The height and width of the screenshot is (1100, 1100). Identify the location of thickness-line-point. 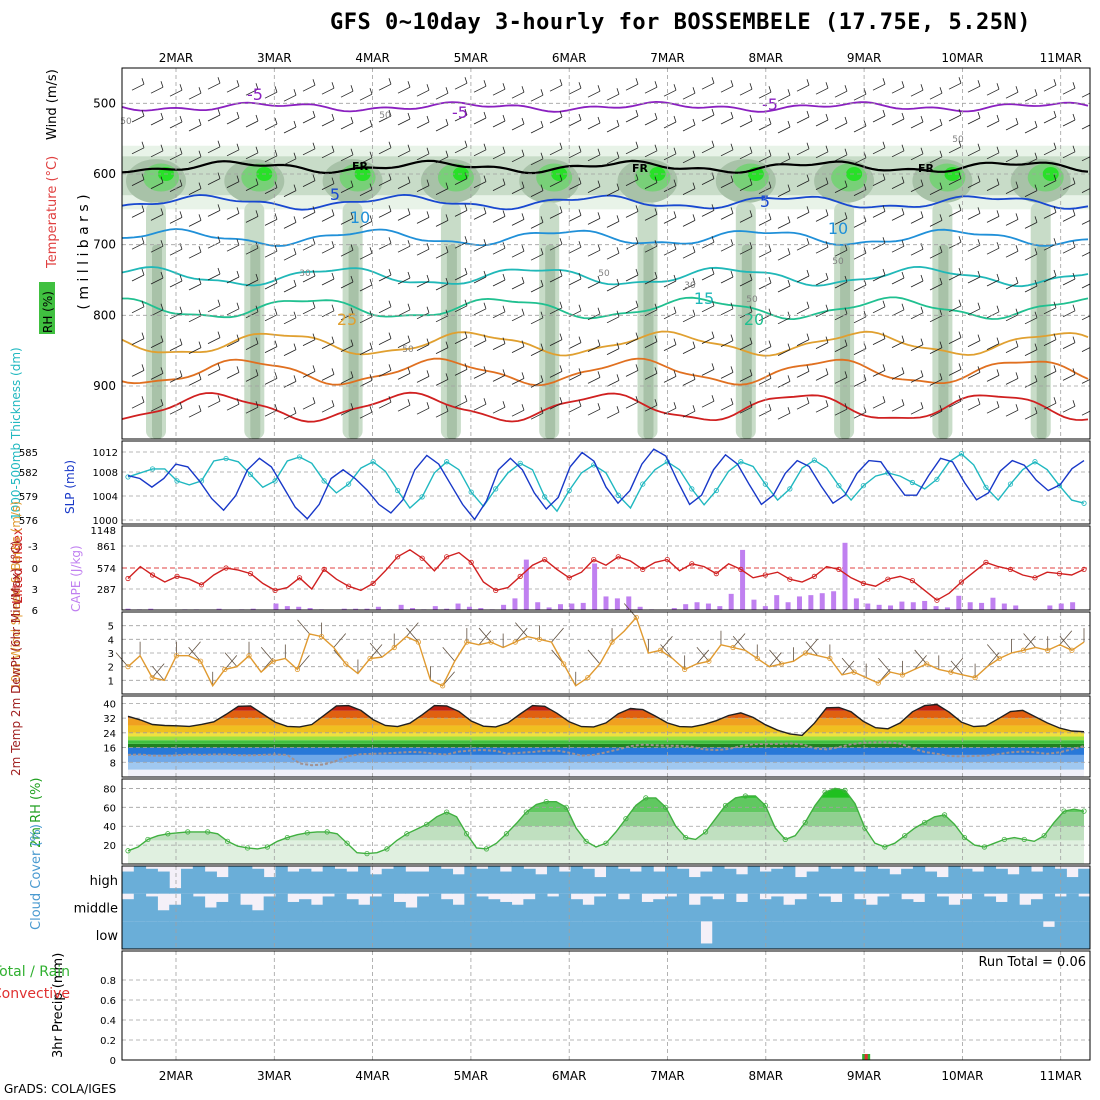
(986, 487).